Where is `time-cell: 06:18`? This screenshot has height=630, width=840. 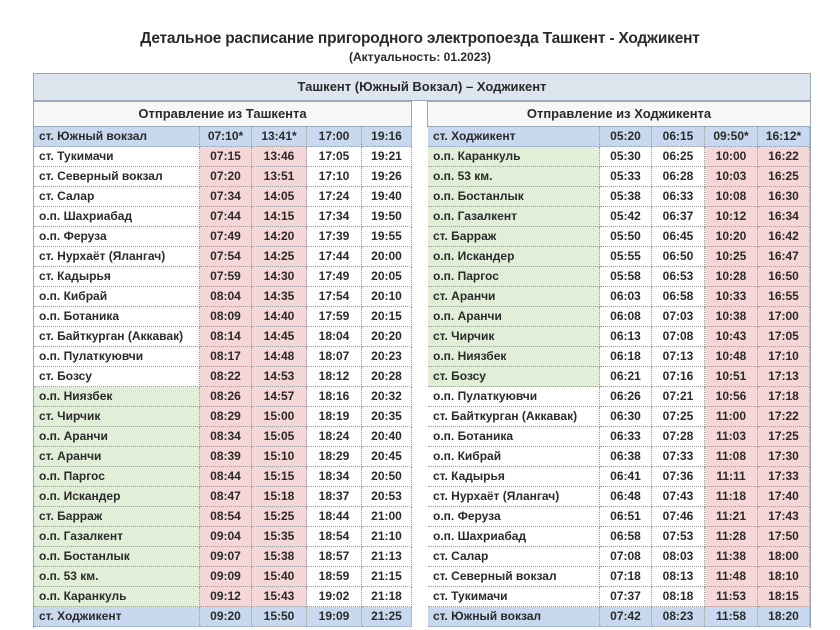 time-cell: 06:18 is located at coordinates (626, 357).